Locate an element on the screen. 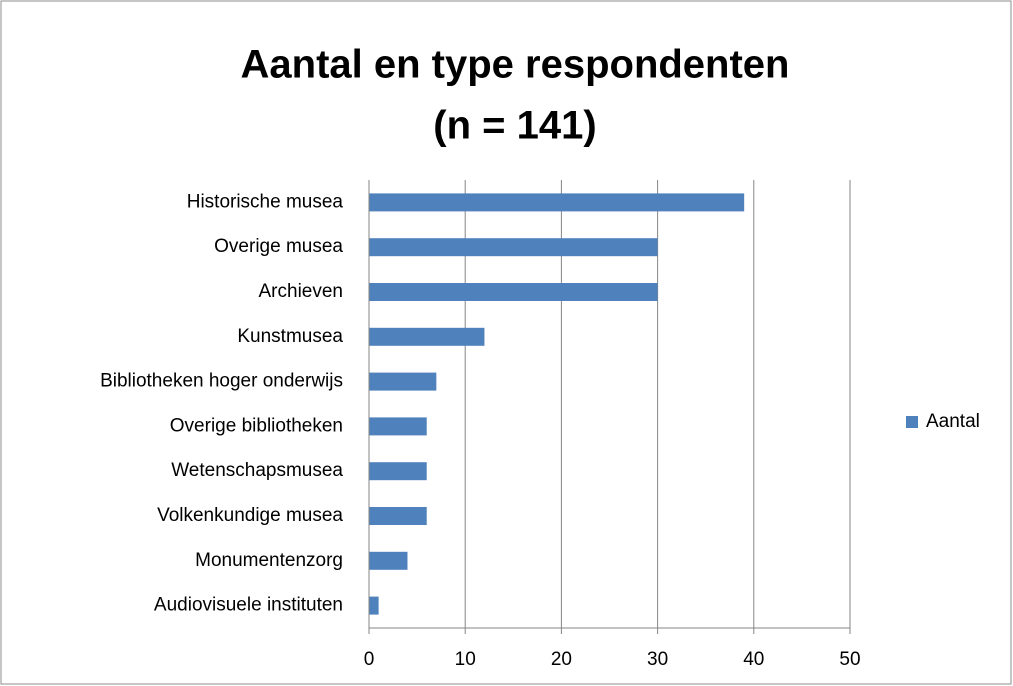 The image size is (1013, 686). chart-subtitle: (n = 141) is located at coordinates (514, 126).